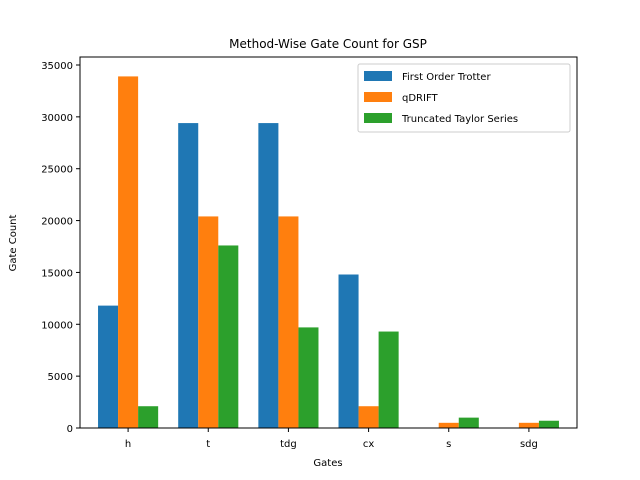  What do you see at coordinates (57, 66) in the screenshot?
I see `y-tick-label: 35000` at bounding box center [57, 66].